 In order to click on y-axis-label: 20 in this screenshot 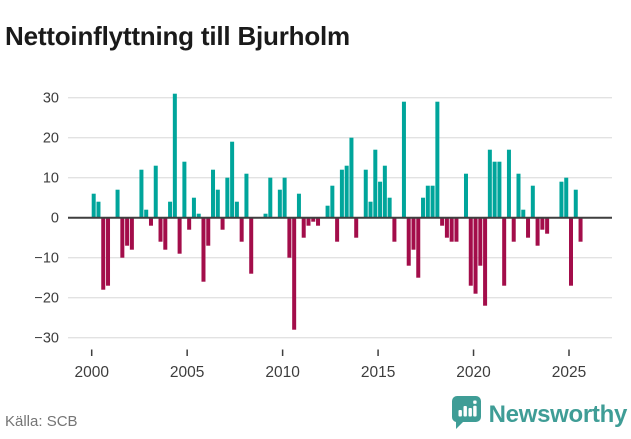, I will do `click(51, 139)`.